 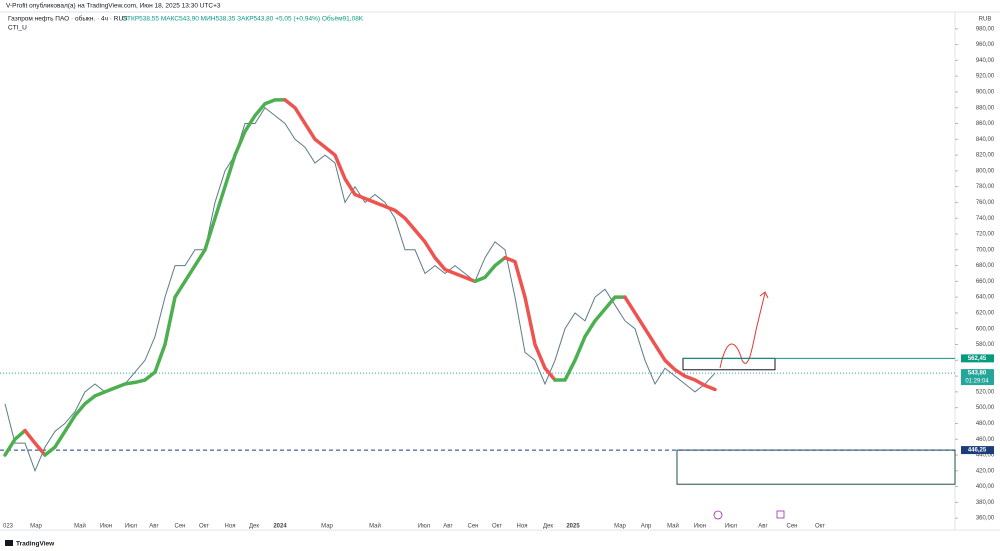 I want to click on price-label: 543,80, so click(x=977, y=374).